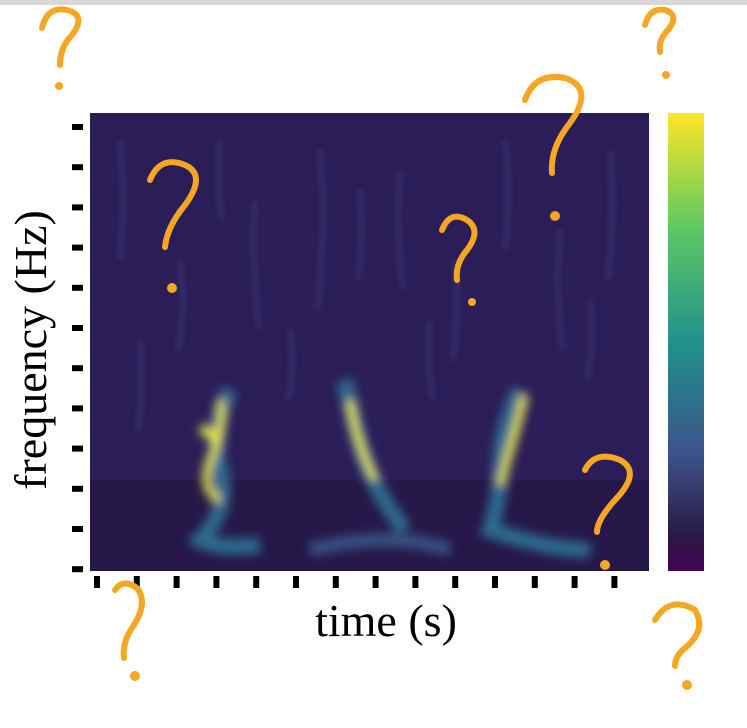 The height and width of the screenshot is (728, 747). Describe the element at coordinates (386, 620) in the screenshot. I see `x-axis-label: time (s)` at that location.